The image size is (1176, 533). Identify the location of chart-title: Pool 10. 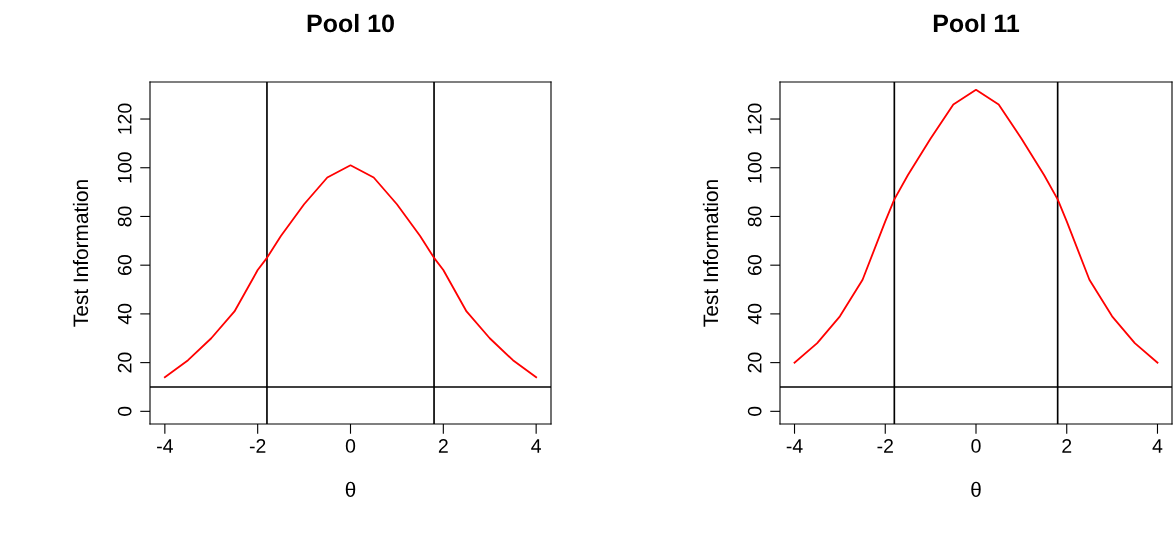
(350, 23).